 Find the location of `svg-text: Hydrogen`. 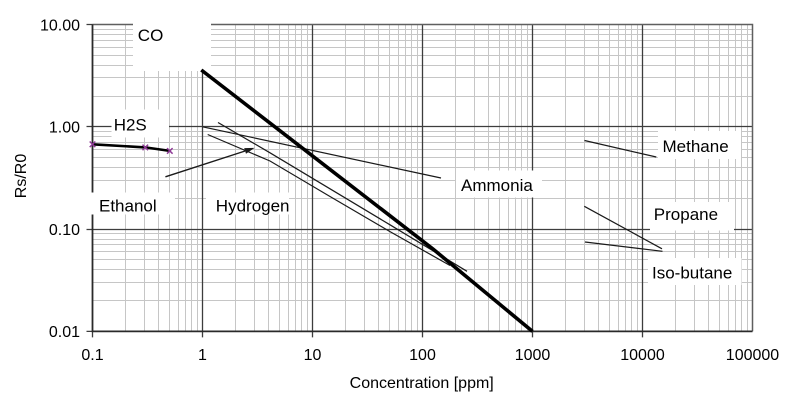

svg-text: Hydrogen is located at coordinates (253, 206).